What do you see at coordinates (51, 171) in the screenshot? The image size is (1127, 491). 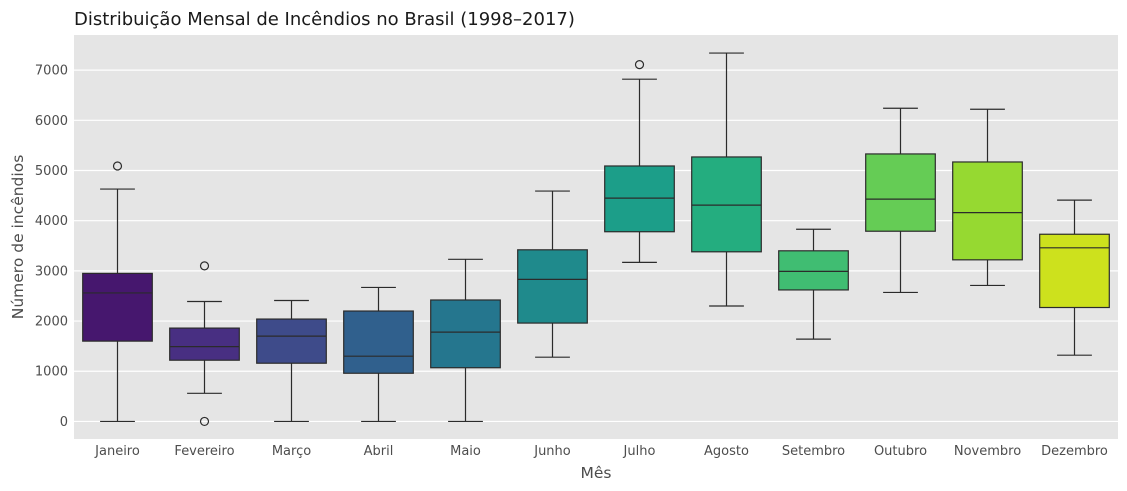 I see `y-tick-label: 5000` at bounding box center [51, 171].